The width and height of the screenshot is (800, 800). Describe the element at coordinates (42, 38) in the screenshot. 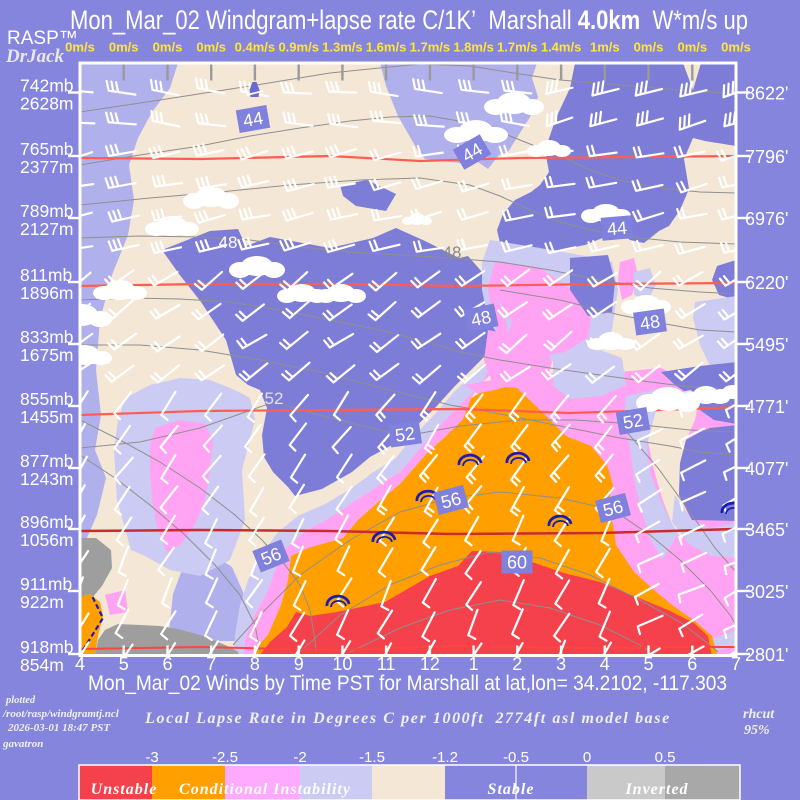

I see `svg-text: RASP™` at that location.